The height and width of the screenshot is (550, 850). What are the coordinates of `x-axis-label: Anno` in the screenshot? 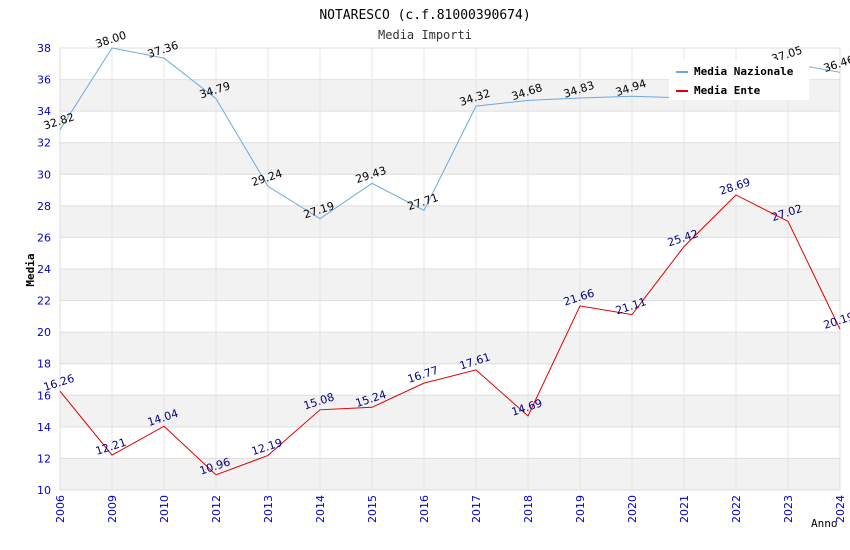 It's located at (824, 523).